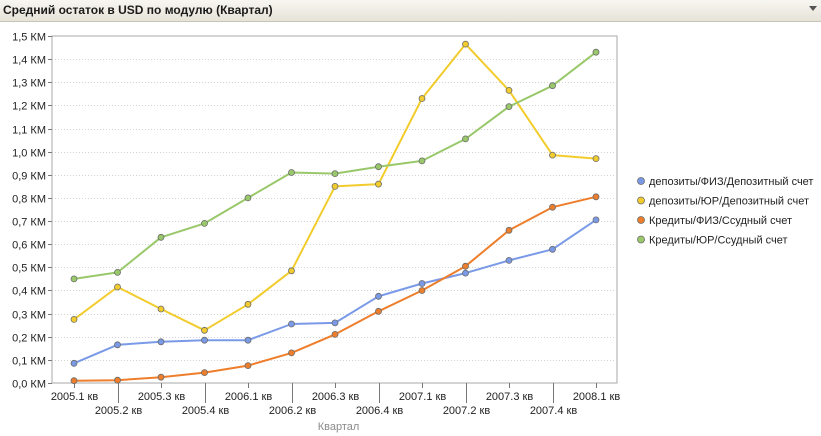 The width and height of the screenshot is (821, 436). Describe the element at coordinates (29, 84) in the screenshot. I see `y-tick-label: 1,3 КМ` at that location.